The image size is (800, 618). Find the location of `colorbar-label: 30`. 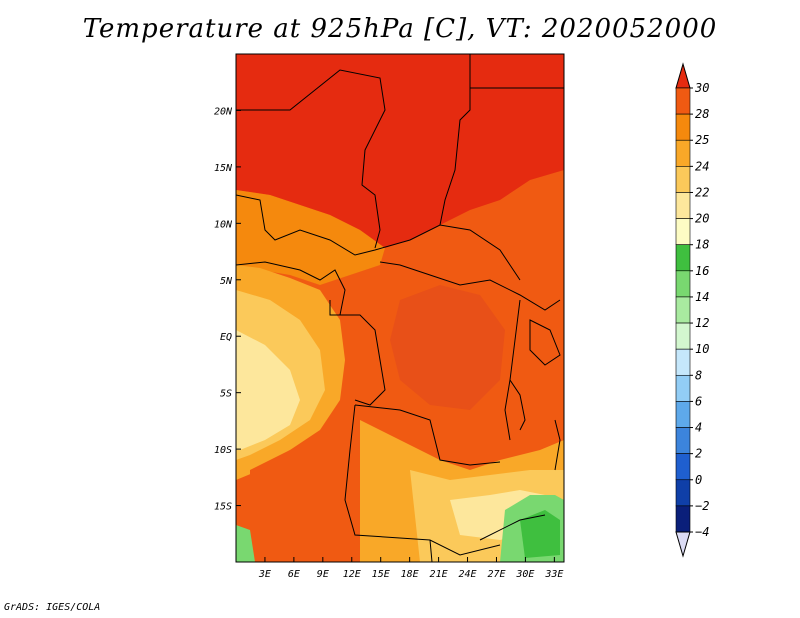

colorbar-label: 30 is located at coordinates (701, 88).